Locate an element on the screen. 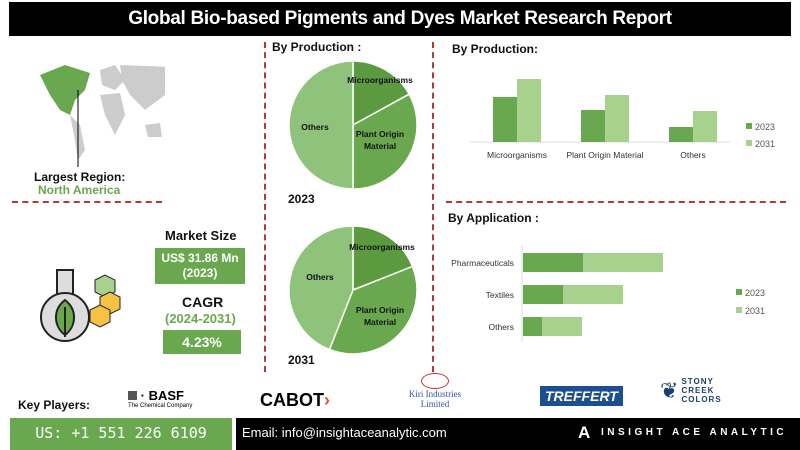 This screenshot has width=800, height=450. production-bar-title: By Production: is located at coordinates (495, 49).